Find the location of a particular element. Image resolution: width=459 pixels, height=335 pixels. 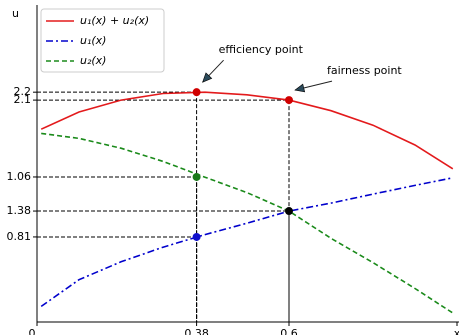

legend-label: u₁(x) is located at coordinates (93, 40).